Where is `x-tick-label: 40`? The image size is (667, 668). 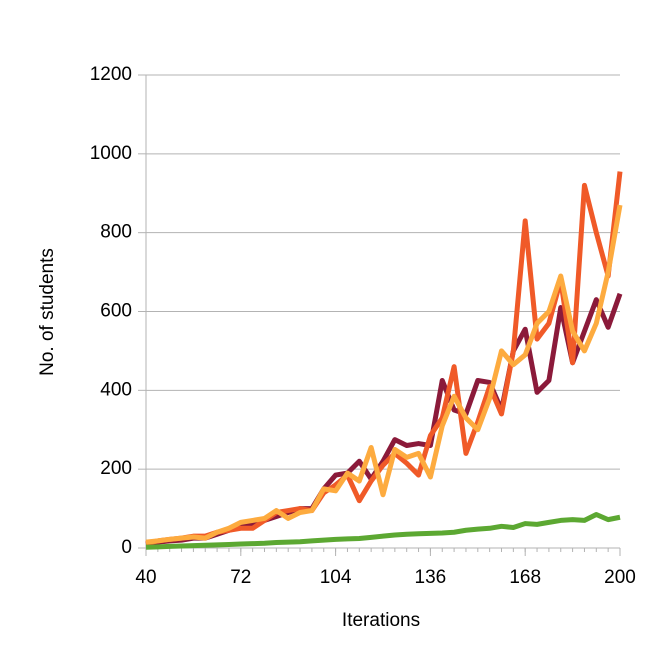 x-tick-label: 40 is located at coordinates (145, 577).